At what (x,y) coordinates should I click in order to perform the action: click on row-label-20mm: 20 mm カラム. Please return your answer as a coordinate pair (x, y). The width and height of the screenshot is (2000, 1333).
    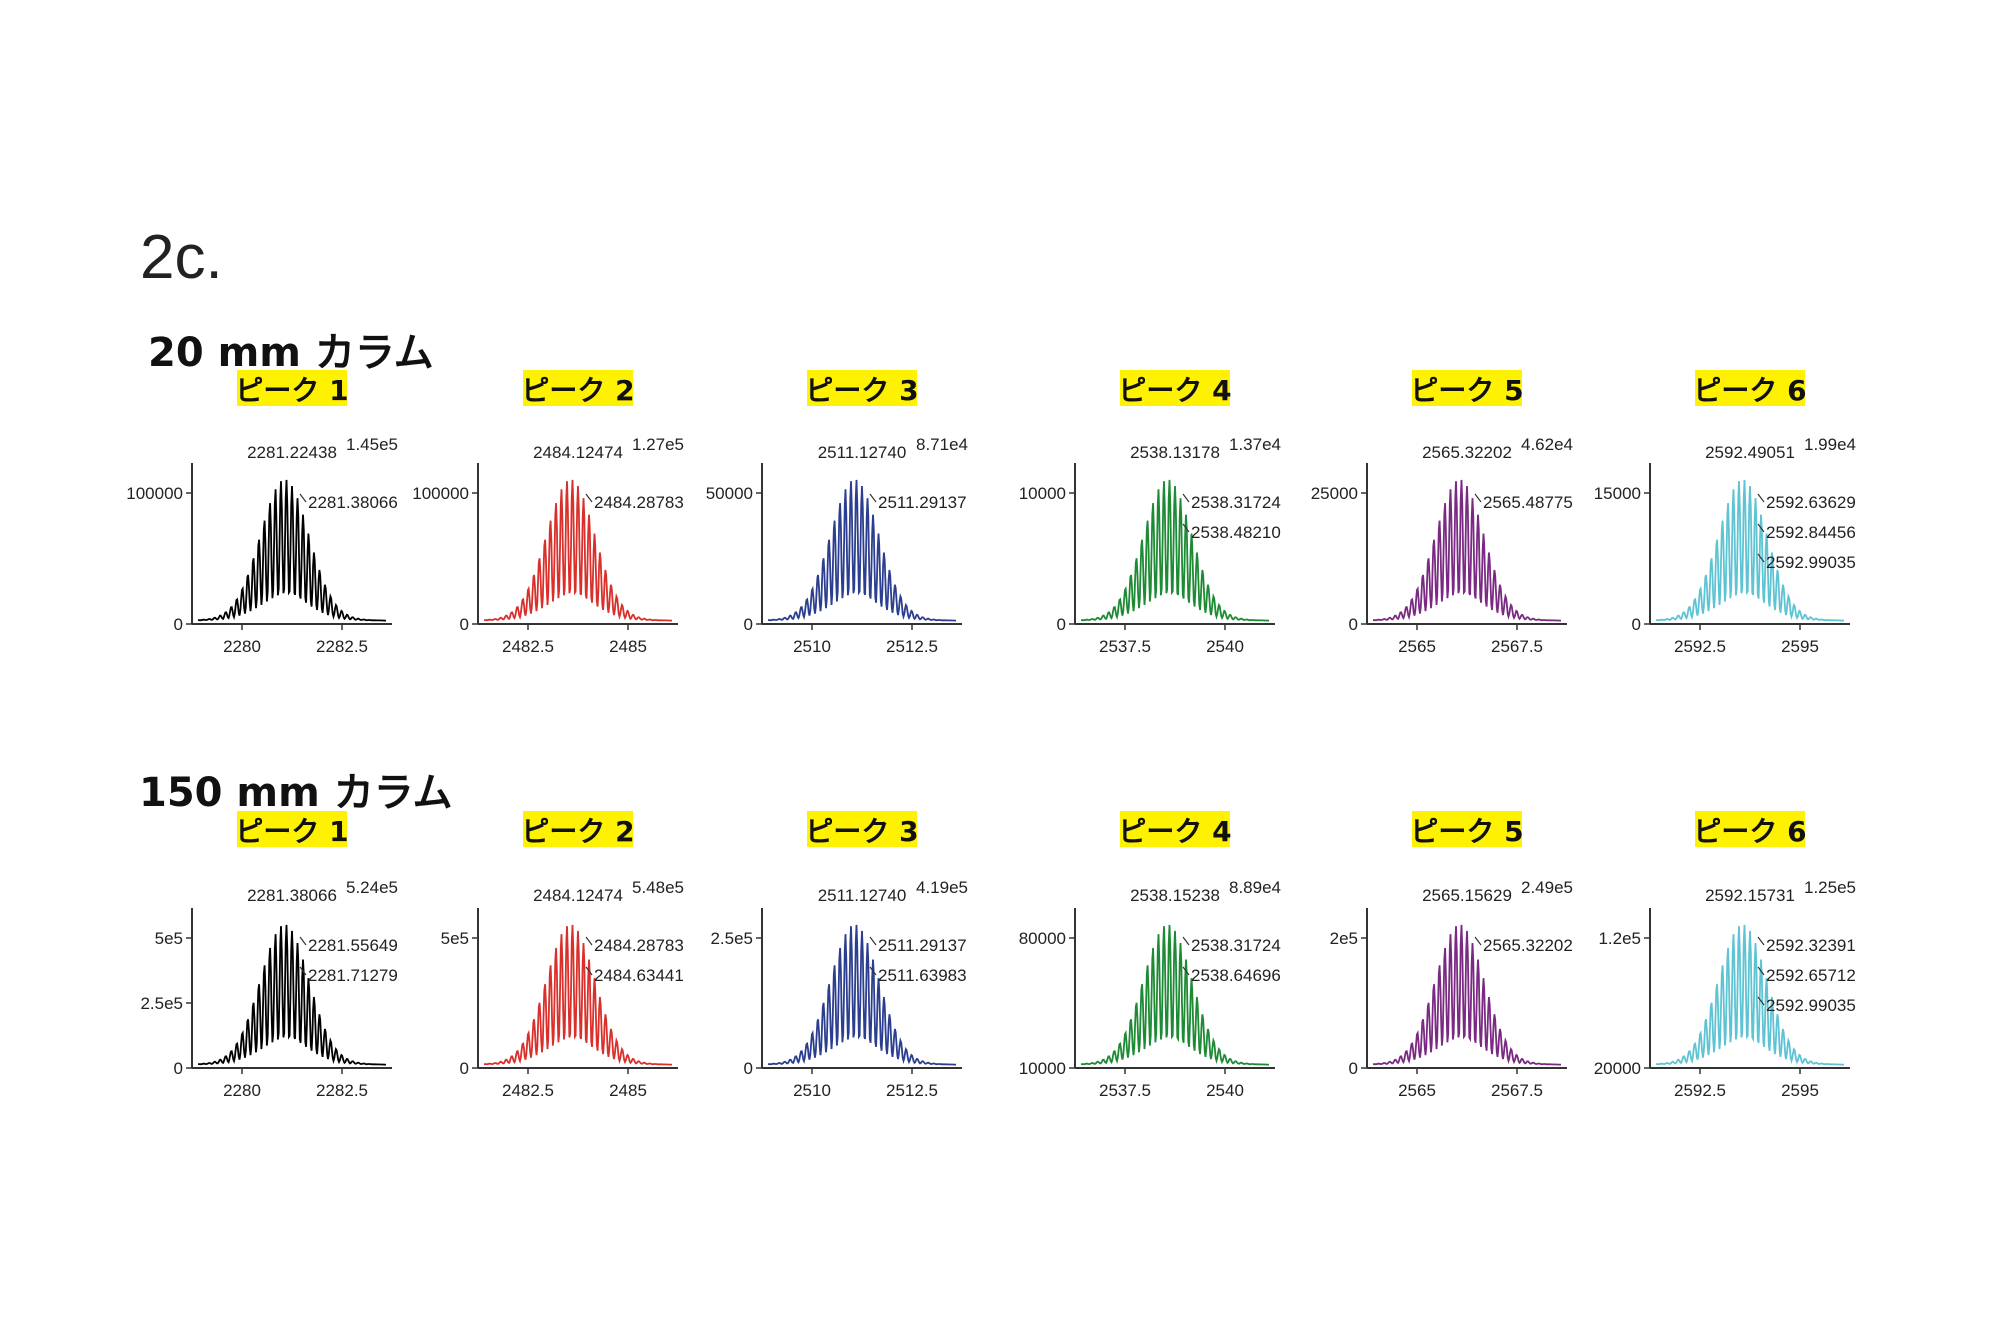
    Looking at the image, I should click on (291, 353).